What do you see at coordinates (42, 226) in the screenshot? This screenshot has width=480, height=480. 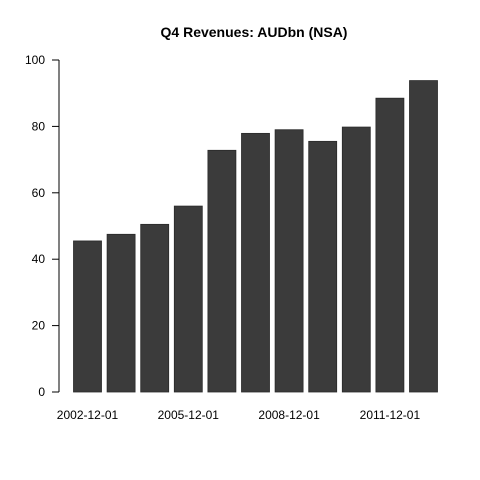 I see `y-axis: 0 20 40 60 80 100` at bounding box center [42, 226].